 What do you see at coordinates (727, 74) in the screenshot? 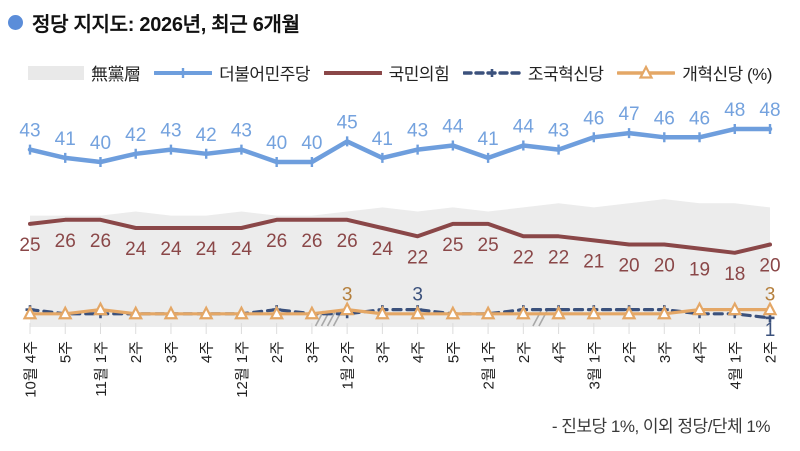
I see `legend-label-reform-party: 개혁신당 (%)` at bounding box center [727, 74].